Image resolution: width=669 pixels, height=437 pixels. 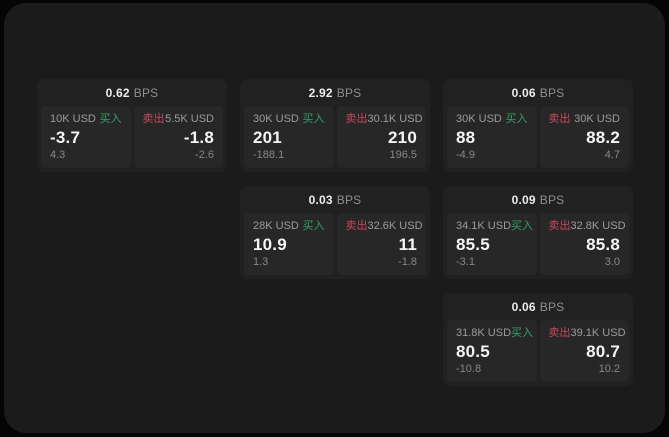 I want to click on buy-panel-header: 34.1K USD 买入, so click(x=494, y=226).